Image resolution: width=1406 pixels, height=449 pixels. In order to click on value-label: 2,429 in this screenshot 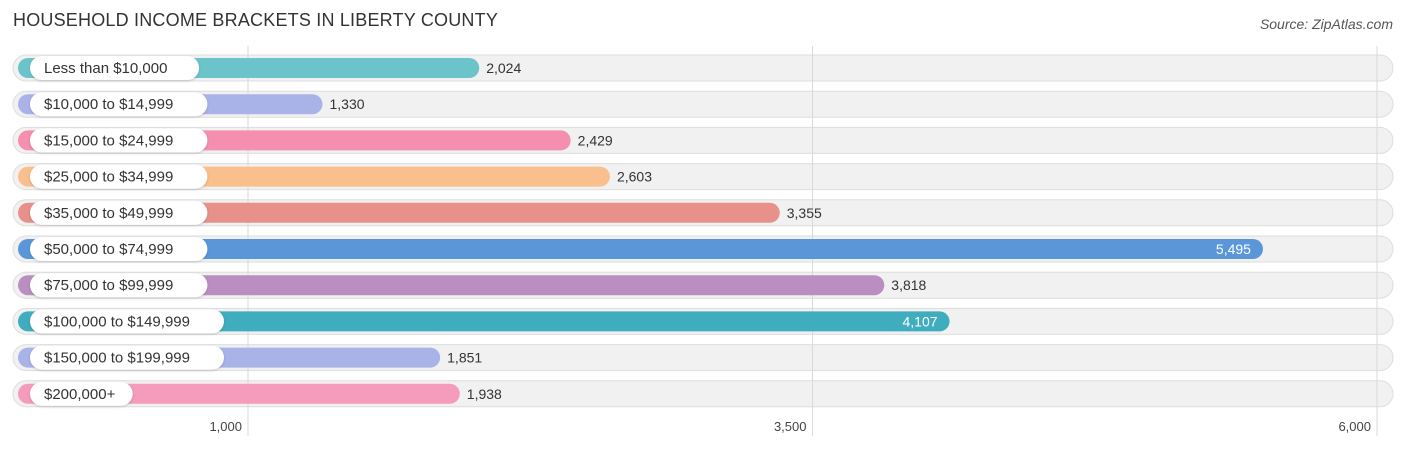, I will do `click(595, 140)`.